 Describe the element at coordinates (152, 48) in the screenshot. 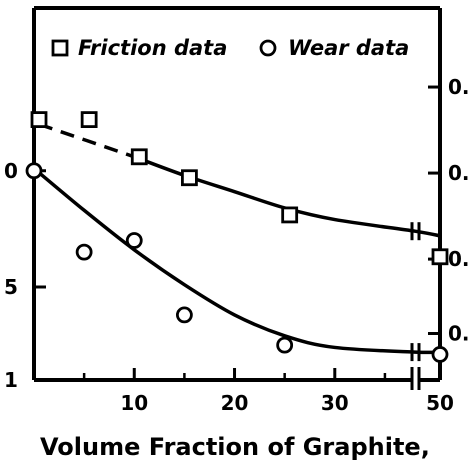

I see `legend-label-friction: Friction data` at that location.